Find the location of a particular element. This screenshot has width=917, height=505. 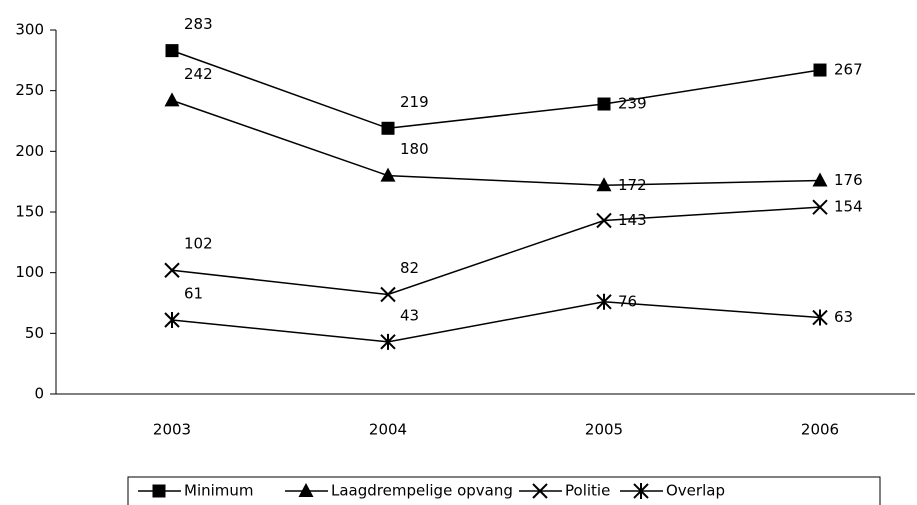

y-tick-label: 250 is located at coordinates (29, 90).